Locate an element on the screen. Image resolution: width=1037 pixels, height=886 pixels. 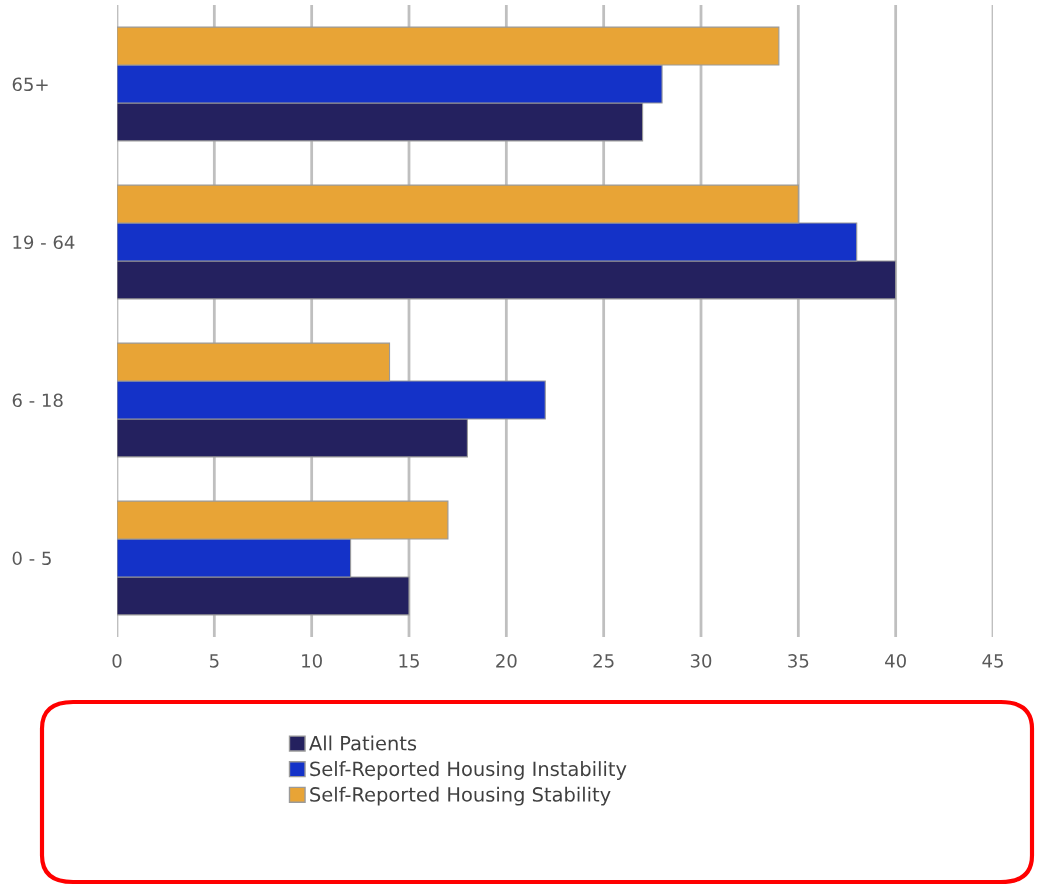
x-tick-label: 20 is located at coordinates (506, 660).